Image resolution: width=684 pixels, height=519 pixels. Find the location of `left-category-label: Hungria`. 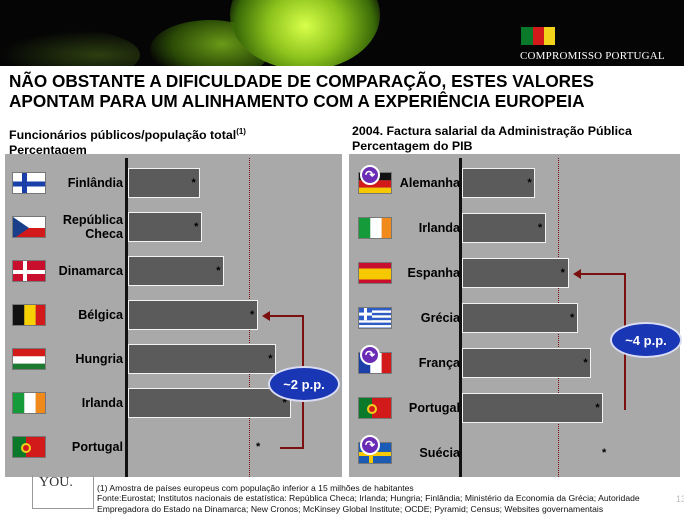

left-category-label: Hungria is located at coordinates (99, 359).